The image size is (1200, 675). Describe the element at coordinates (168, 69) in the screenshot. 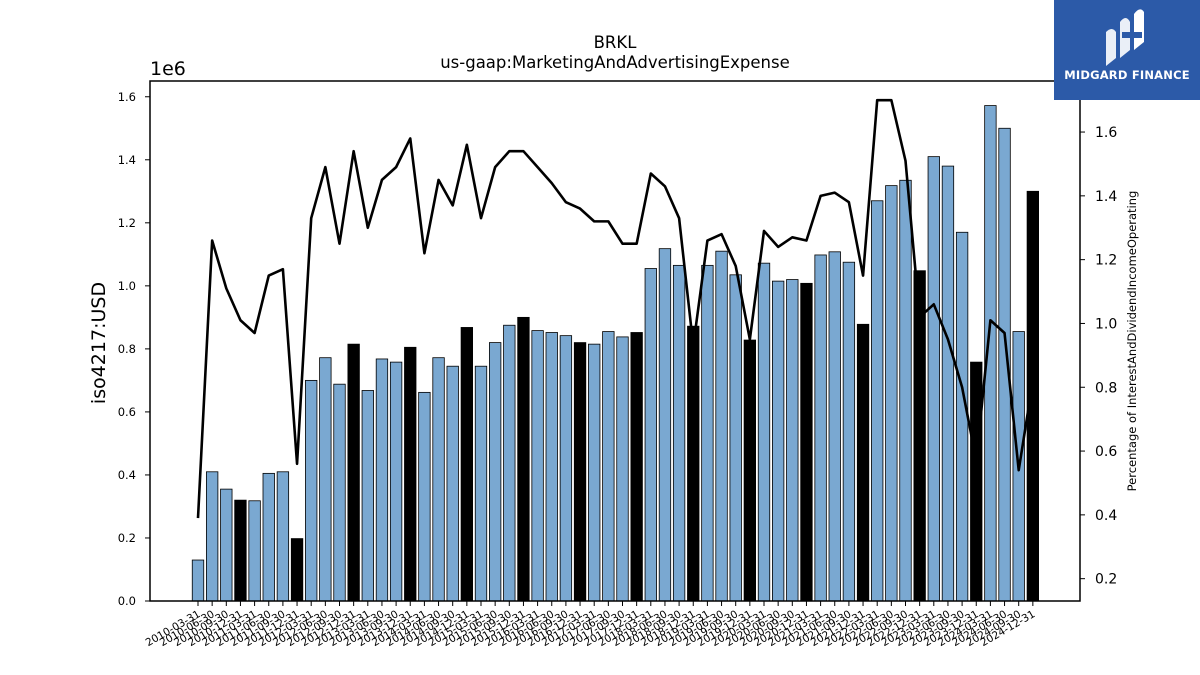

I see `y-multiplier-label: 1e6` at that location.